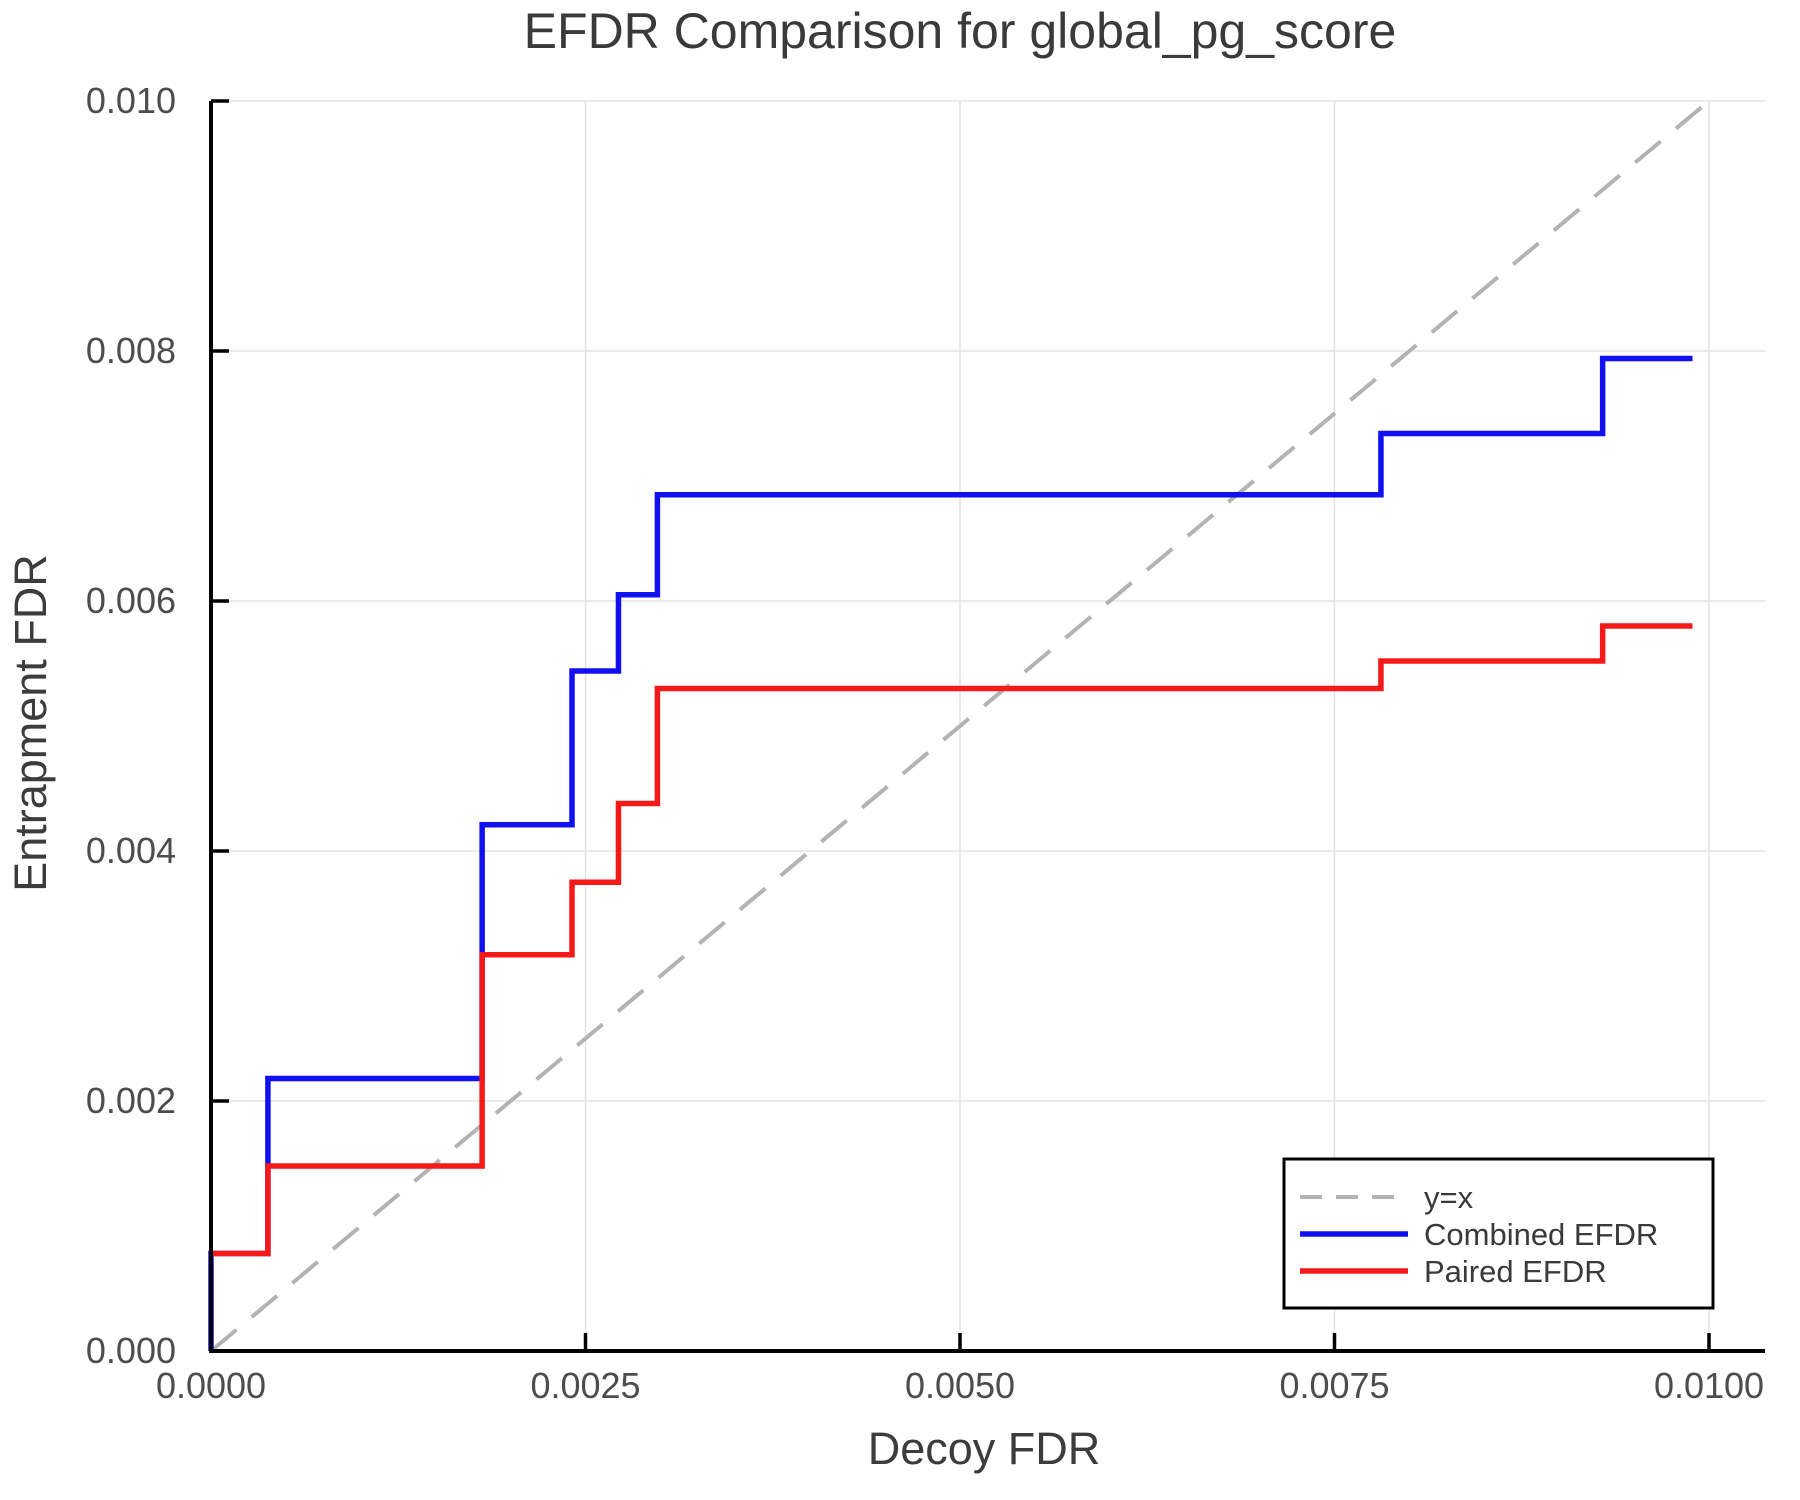 This screenshot has width=1800, height=1500. Describe the element at coordinates (1334, 1385) in the screenshot. I see `x-tick-label: 0.0075` at that location.